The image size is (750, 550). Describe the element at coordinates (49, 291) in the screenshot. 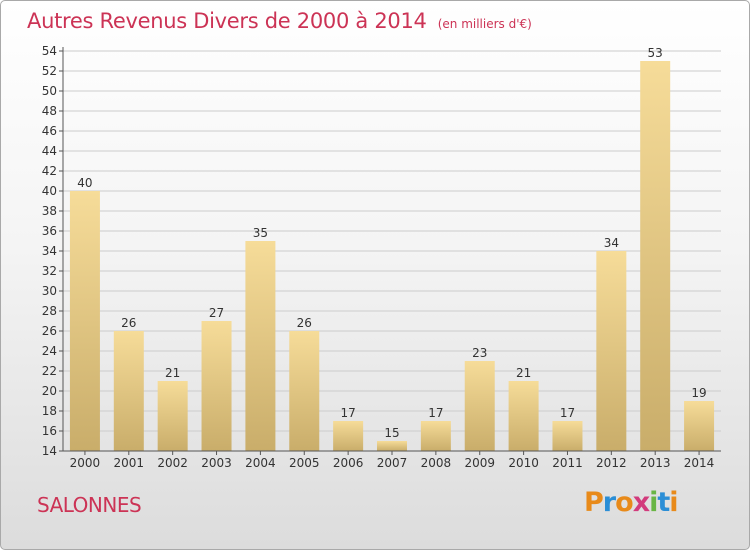

I see `y-tick-label: 30` at that location.